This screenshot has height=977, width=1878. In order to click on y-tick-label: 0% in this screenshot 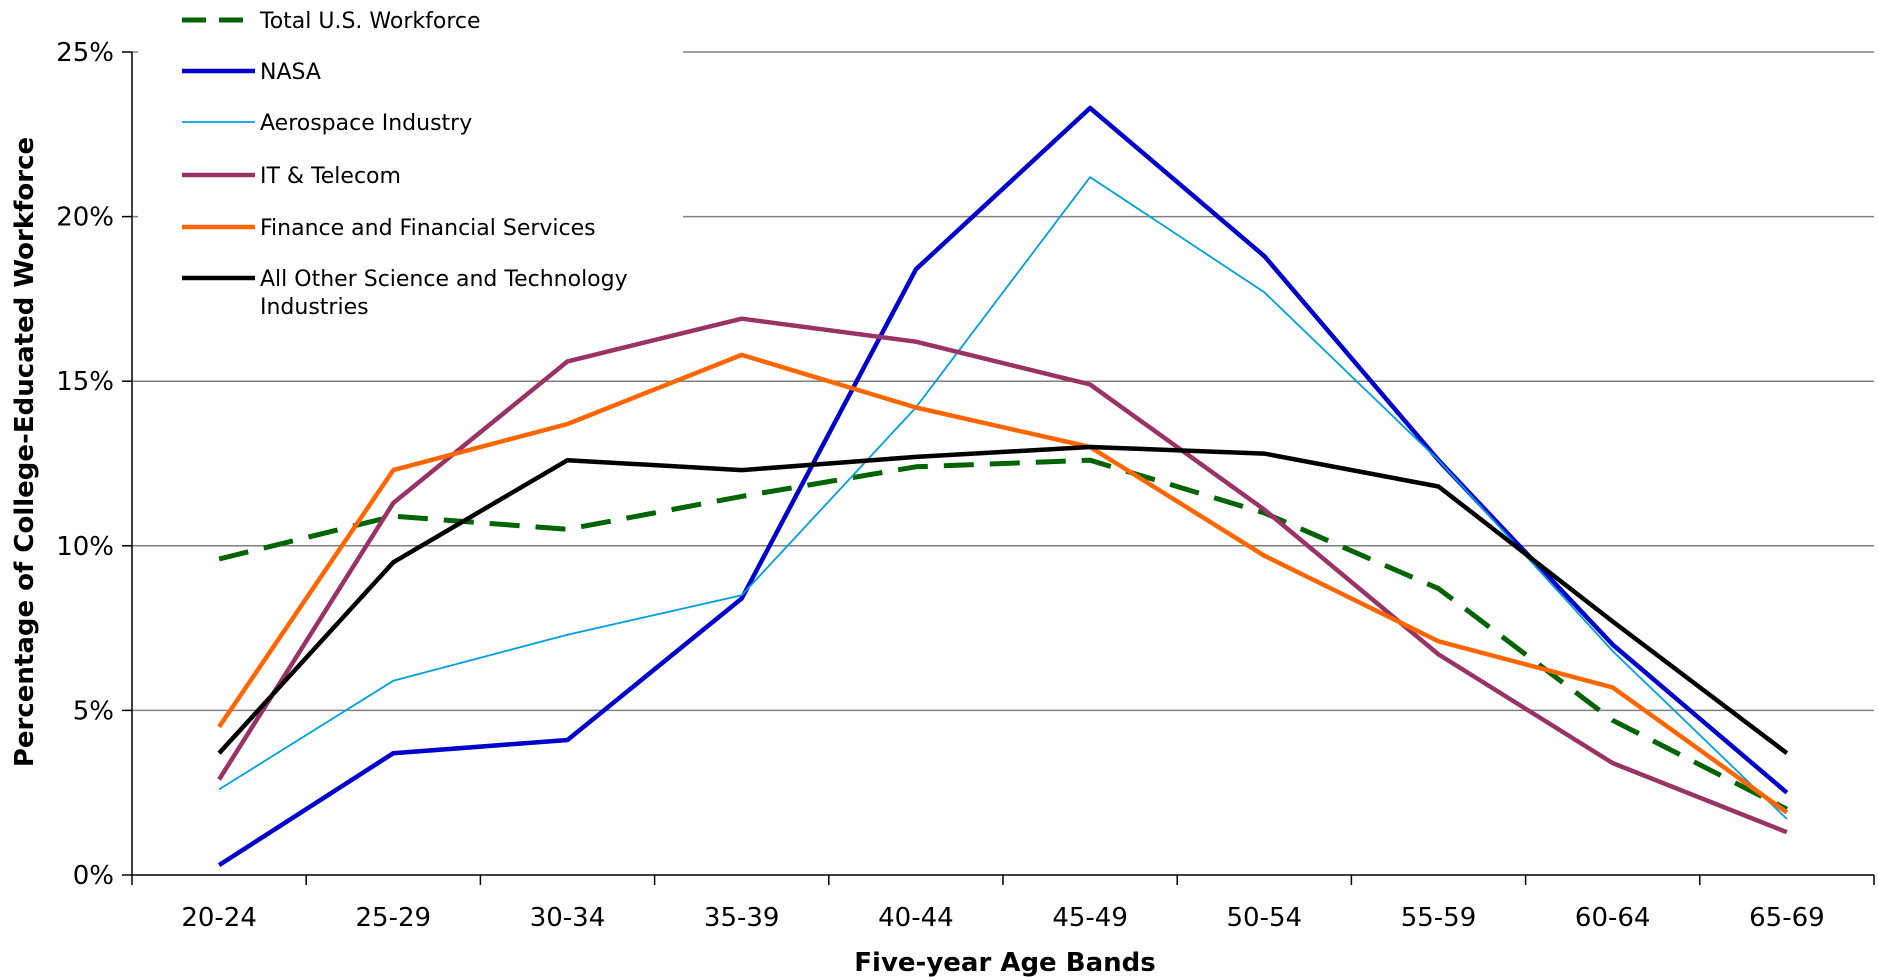, I will do `click(93, 876)`.